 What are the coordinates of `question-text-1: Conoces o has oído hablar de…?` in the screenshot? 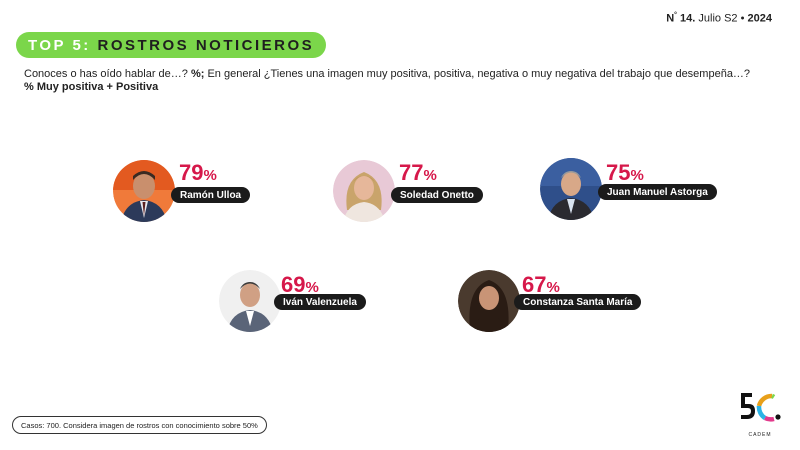 It's located at (106, 74).